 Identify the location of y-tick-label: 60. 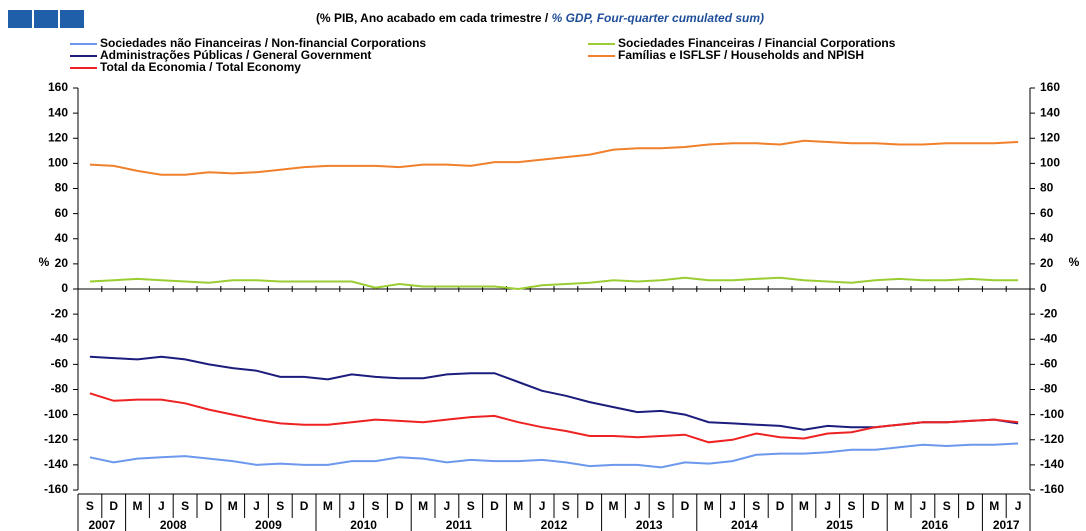
(62, 213).